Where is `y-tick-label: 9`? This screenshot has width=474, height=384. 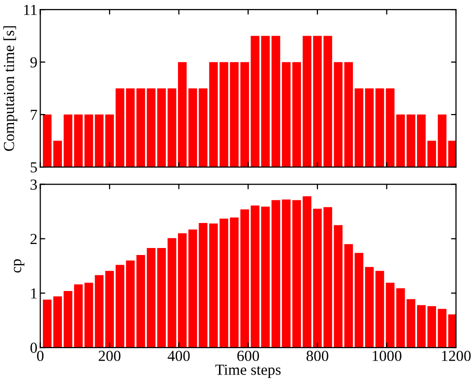
y-tick-label: 9 is located at coordinates (33, 62).